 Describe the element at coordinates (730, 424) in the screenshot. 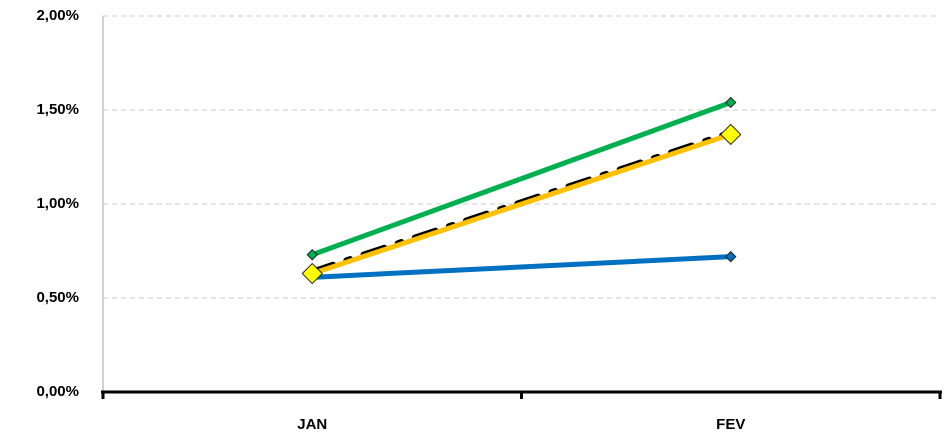

I see `x-tick-label: FEV` at that location.